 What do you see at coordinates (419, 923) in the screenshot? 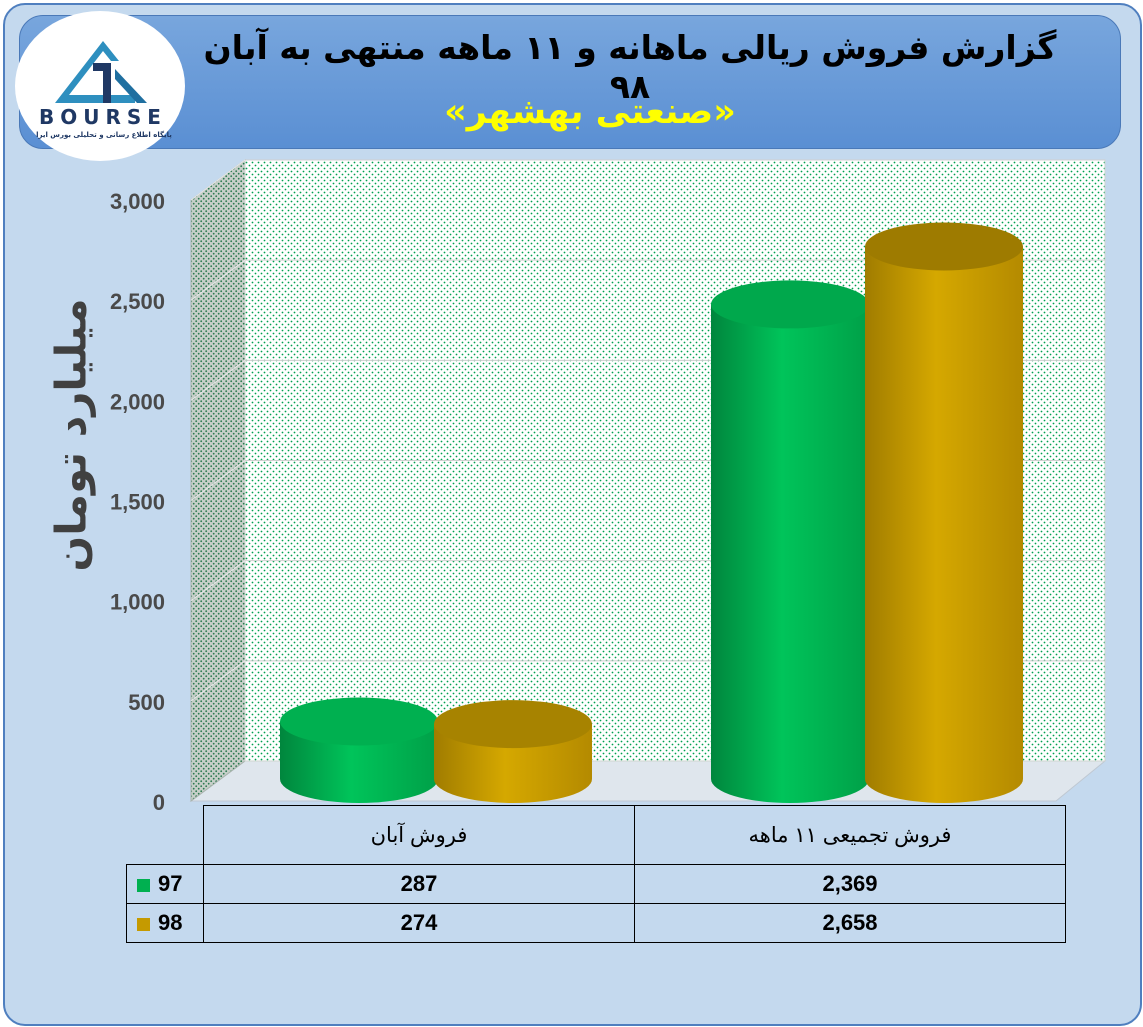
I see `value-98-0: 274` at bounding box center [419, 923].